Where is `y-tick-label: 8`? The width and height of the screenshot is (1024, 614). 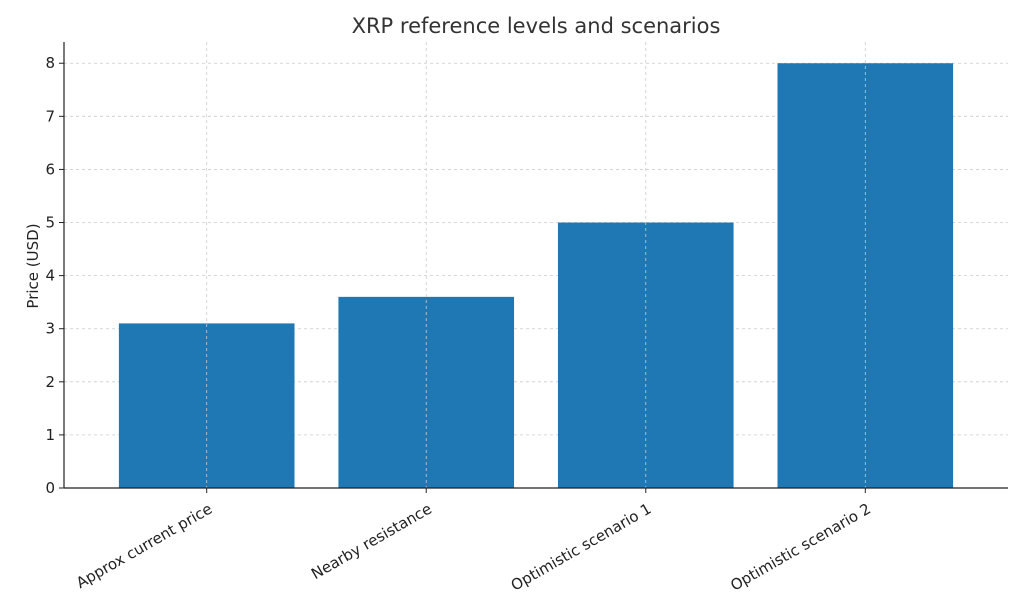
y-tick-label: 8 is located at coordinates (50, 63).